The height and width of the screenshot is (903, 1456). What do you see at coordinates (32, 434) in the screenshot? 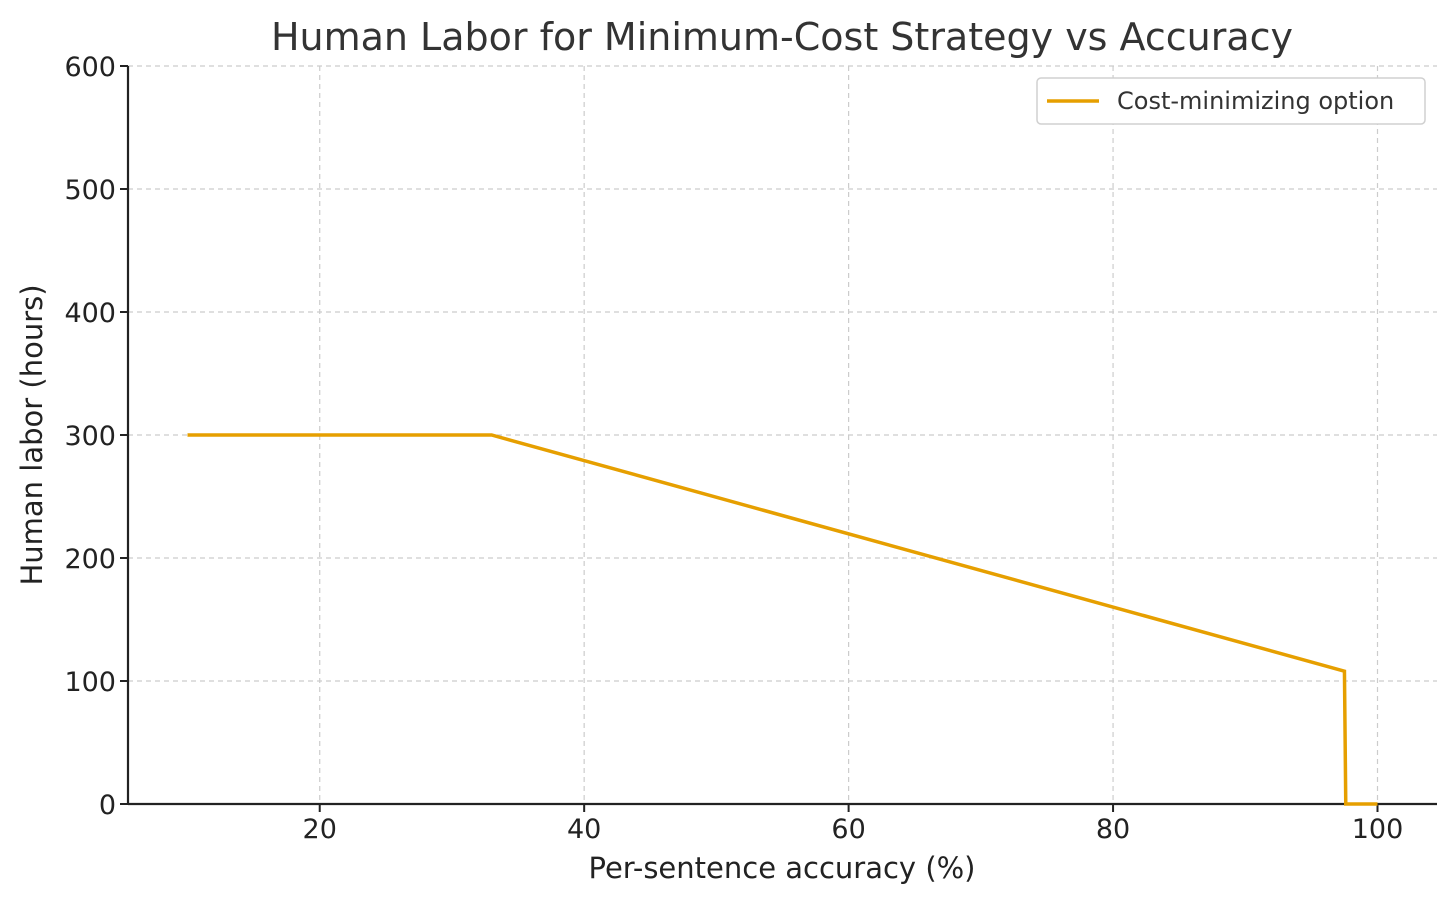
I see `y-axis-label: Human labor (hours)` at bounding box center [32, 434].